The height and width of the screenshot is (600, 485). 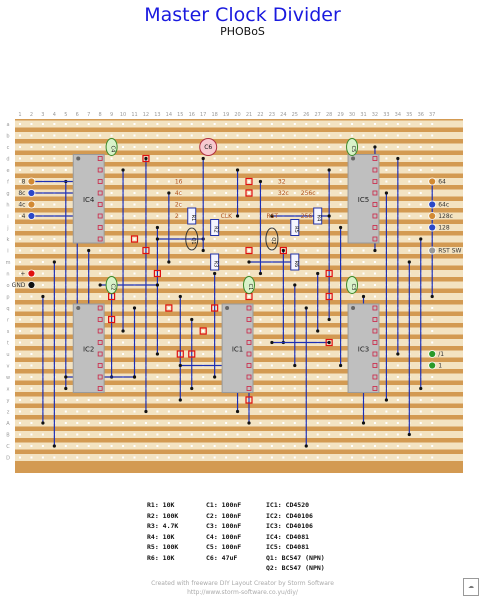 I want to click on electrolytic-label: C6, so click(x=208, y=147).